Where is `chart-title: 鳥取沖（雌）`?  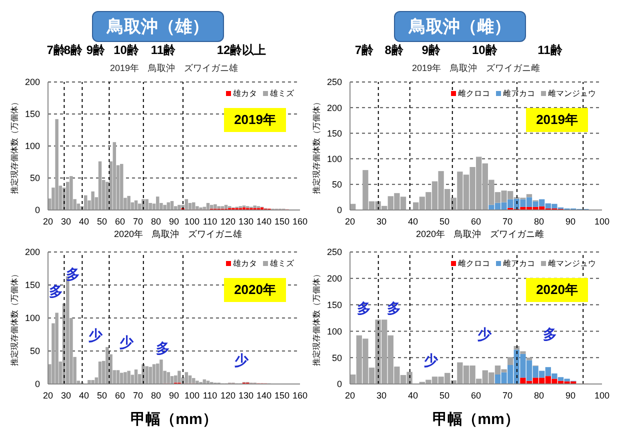
chart-title: 鳥取沖（雌） is located at coordinates (460, 26).